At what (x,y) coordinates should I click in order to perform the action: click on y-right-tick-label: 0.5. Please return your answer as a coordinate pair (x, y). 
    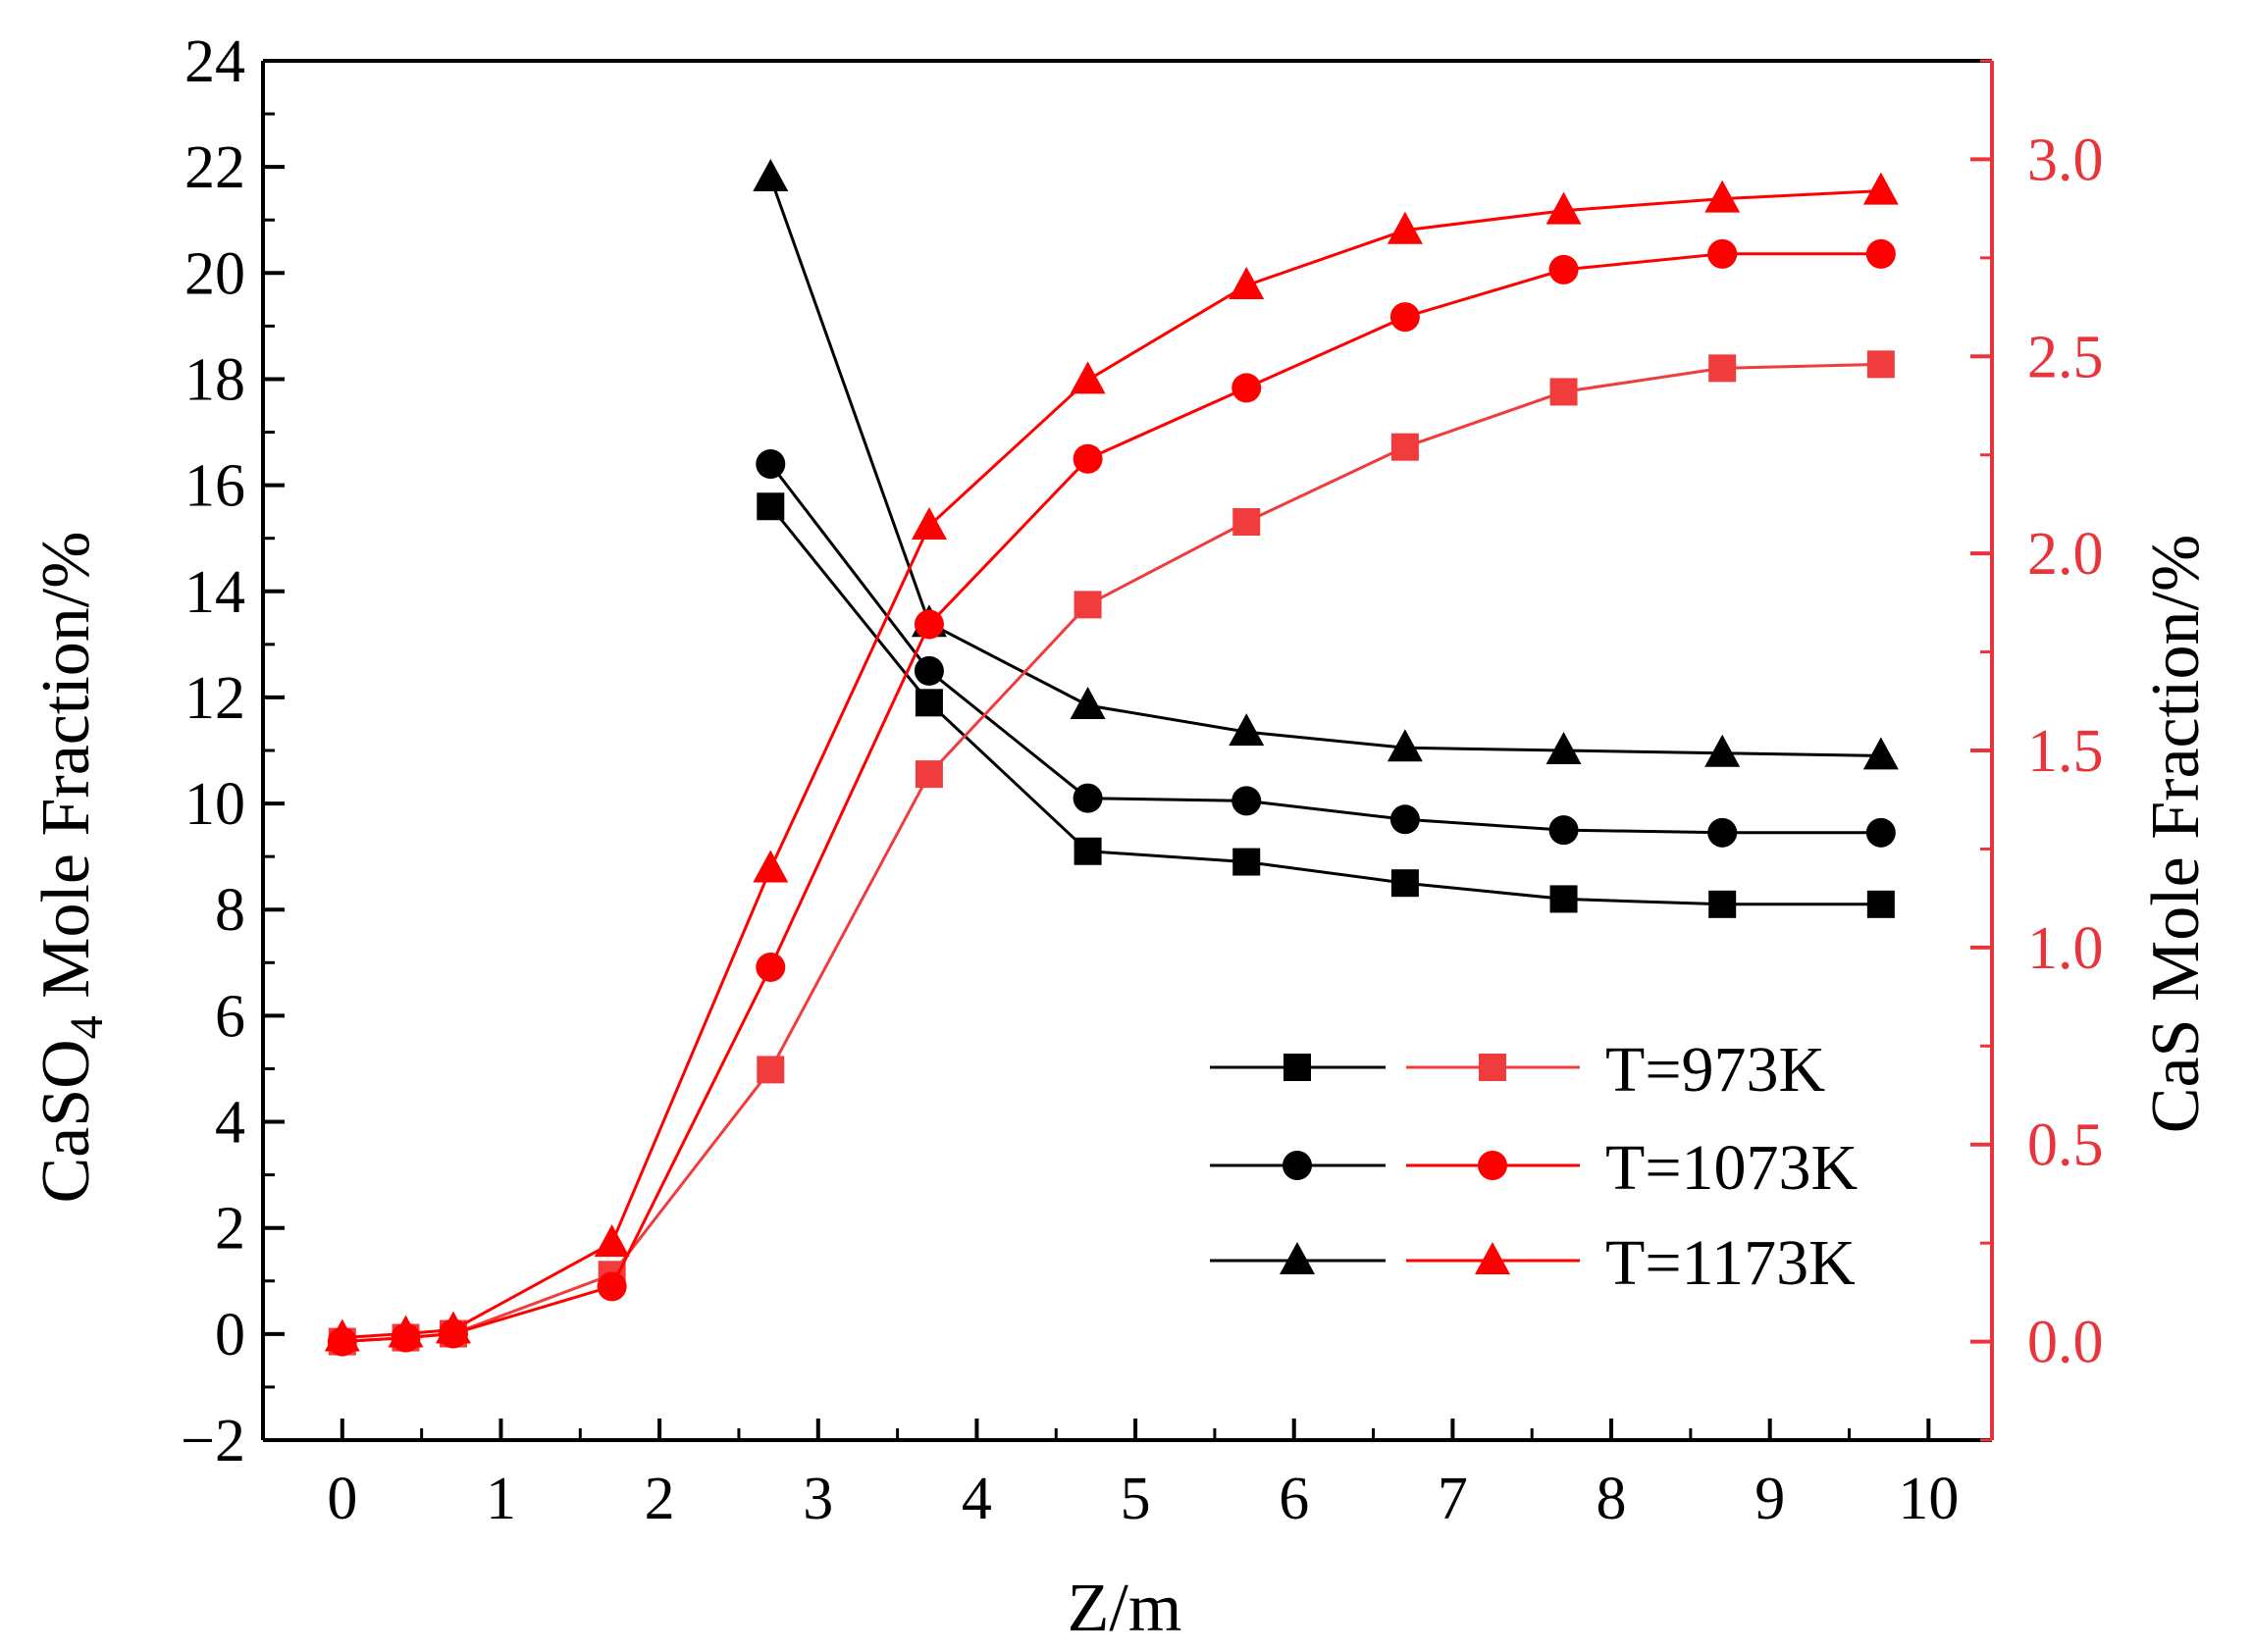
    Looking at the image, I should click on (2065, 1145).